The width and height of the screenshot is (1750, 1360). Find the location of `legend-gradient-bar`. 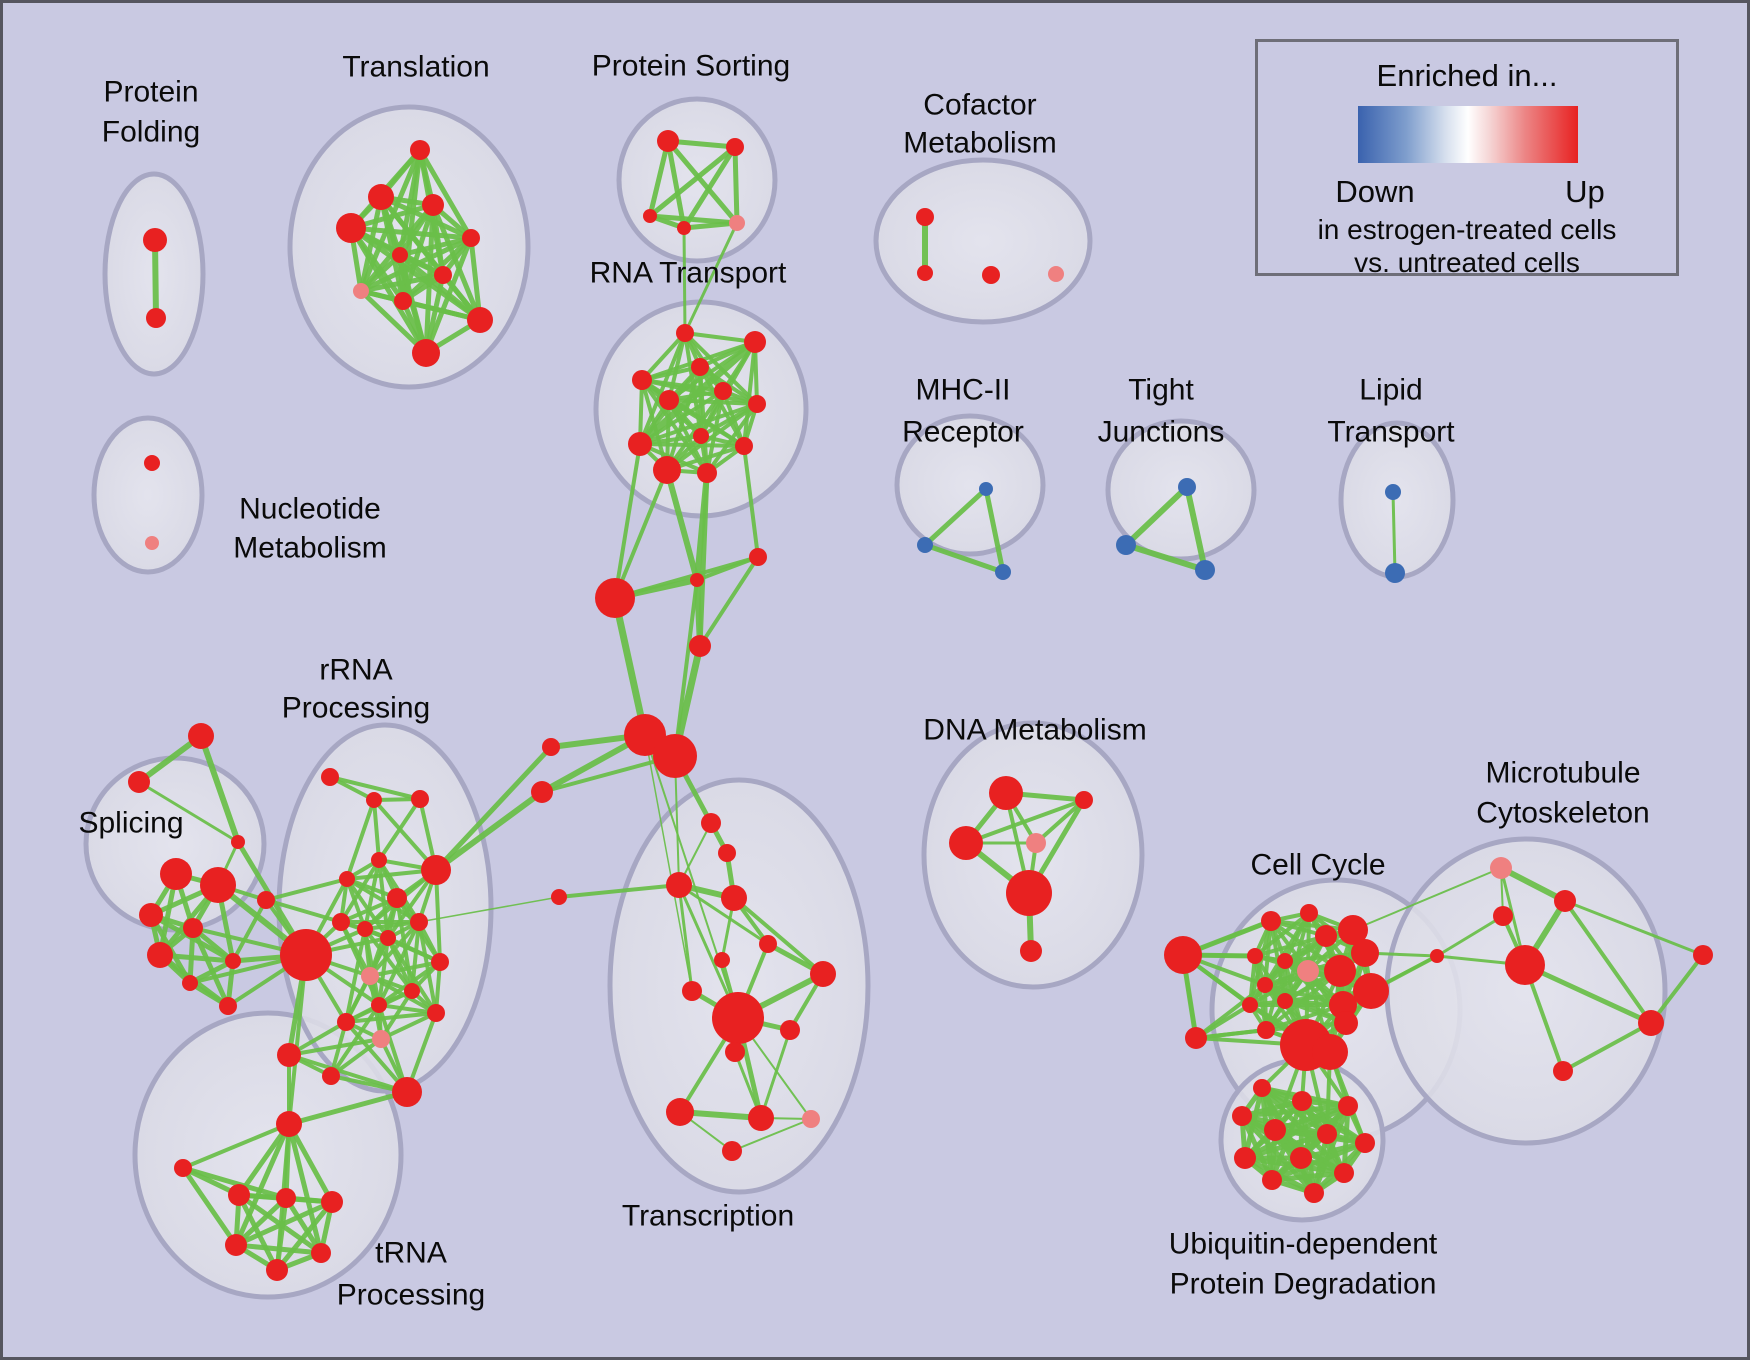

legend-gradient-bar is located at coordinates (1468, 134).